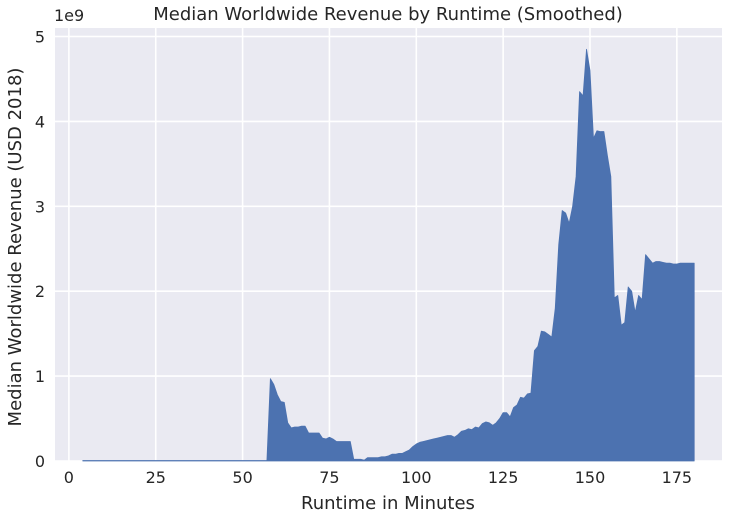 The height and width of the screenshot is (520, 730). What do you see at coordinates (69, 15) in the screenshot?
I see `y-offset-label: 1e9` at bounding box center [69, 15].